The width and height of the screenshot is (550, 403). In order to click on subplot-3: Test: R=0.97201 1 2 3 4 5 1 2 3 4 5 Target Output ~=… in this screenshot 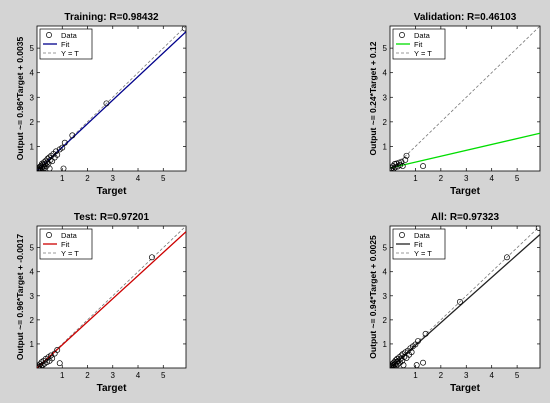, I will do `click(101, 303)`.